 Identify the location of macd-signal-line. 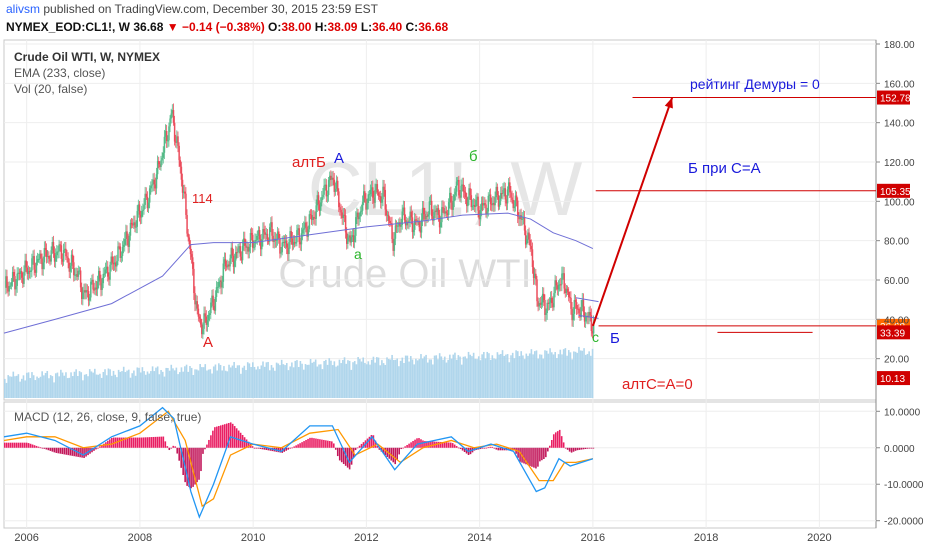
(298, 459).